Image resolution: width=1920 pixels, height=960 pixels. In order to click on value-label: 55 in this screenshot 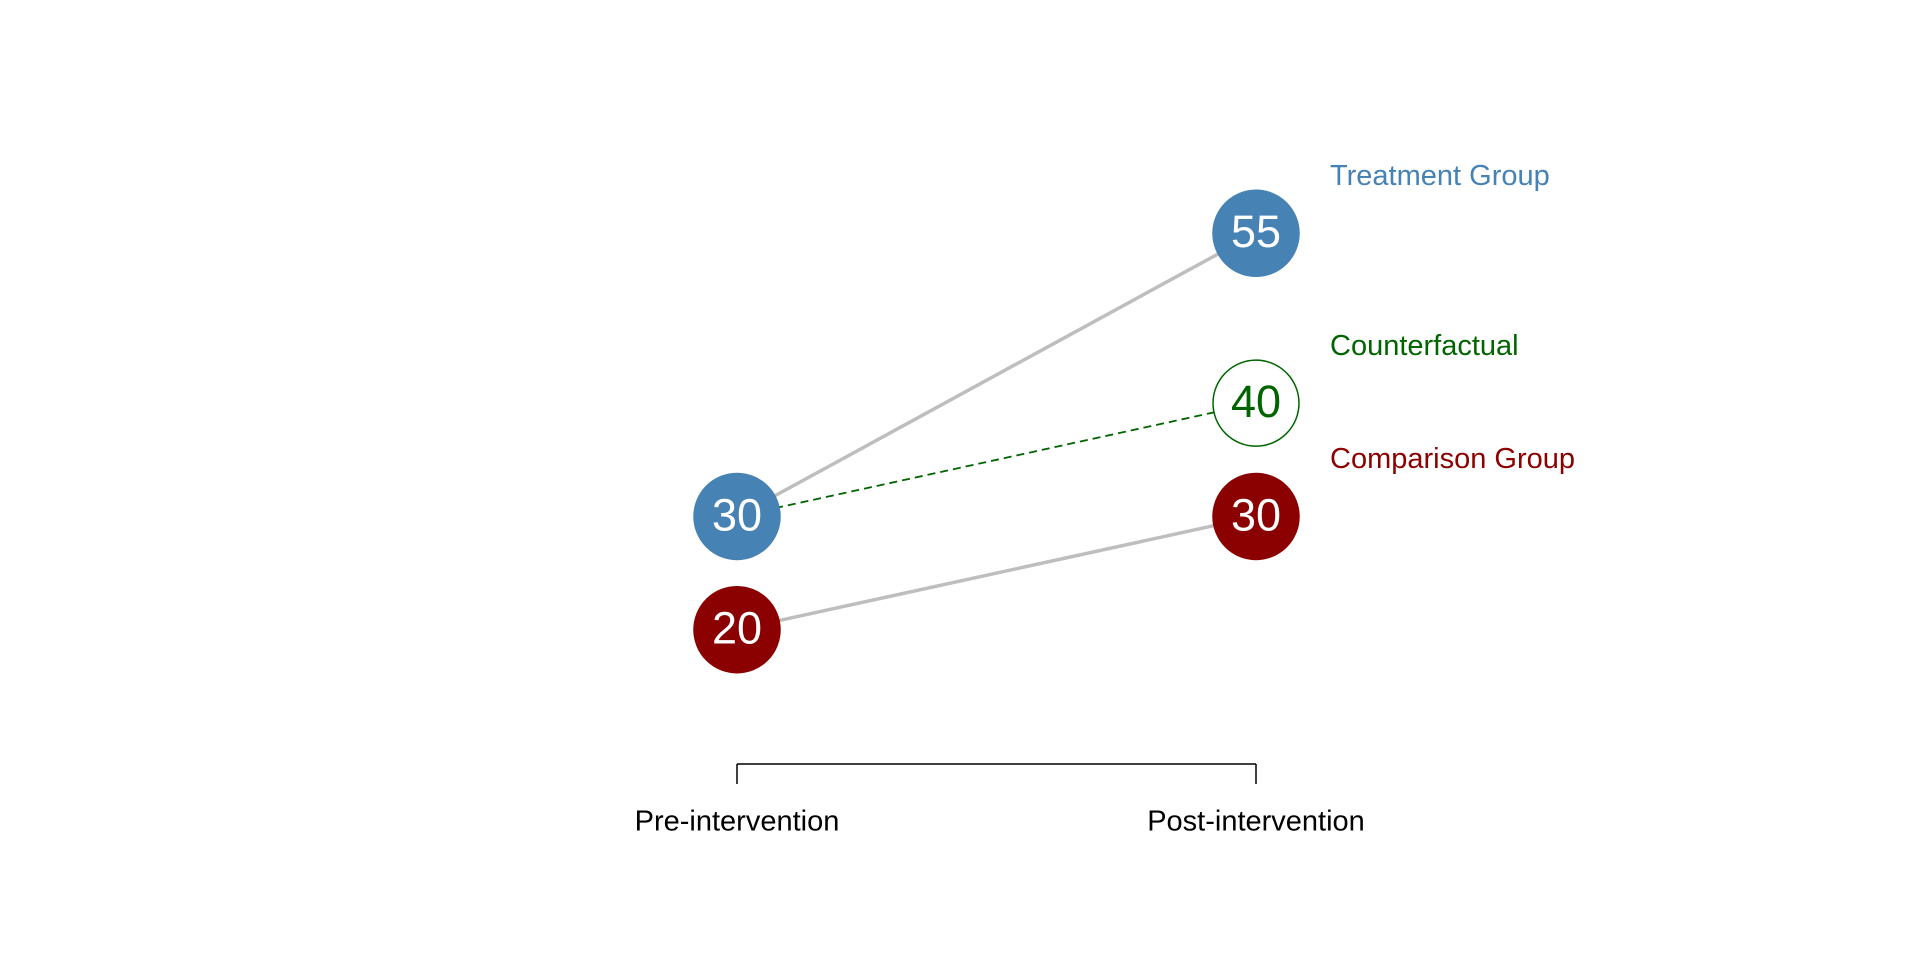, I will do `click(1256, 231)`.